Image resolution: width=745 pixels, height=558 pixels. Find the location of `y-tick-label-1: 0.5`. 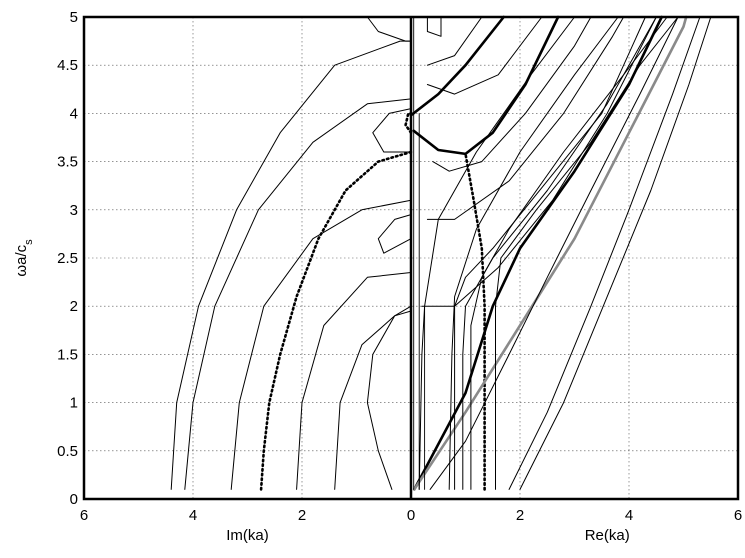

y-tick-label-1: 0.5 is located at coordinates (67, 451).